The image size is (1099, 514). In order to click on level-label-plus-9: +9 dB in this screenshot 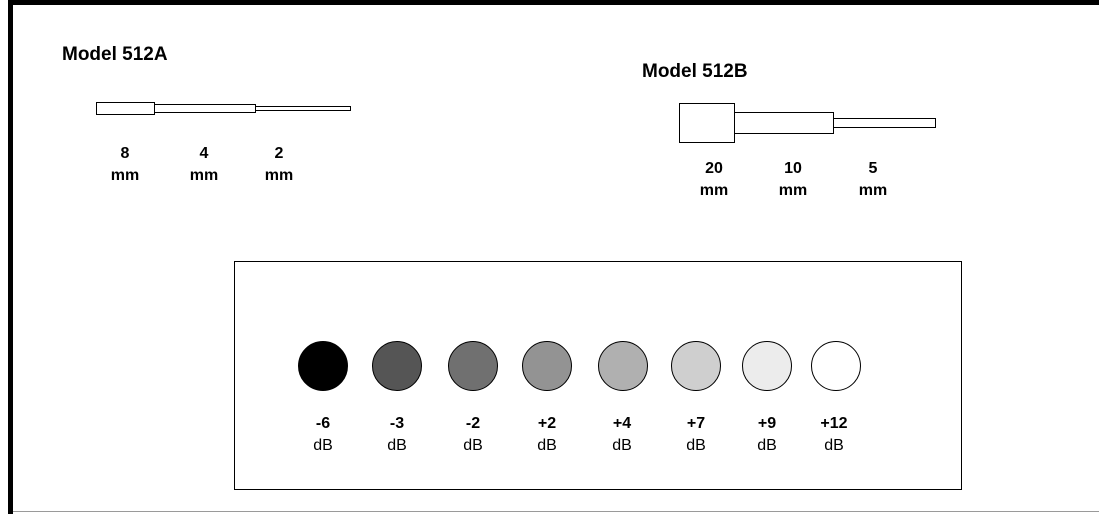, I will do `click(767, 435)`.